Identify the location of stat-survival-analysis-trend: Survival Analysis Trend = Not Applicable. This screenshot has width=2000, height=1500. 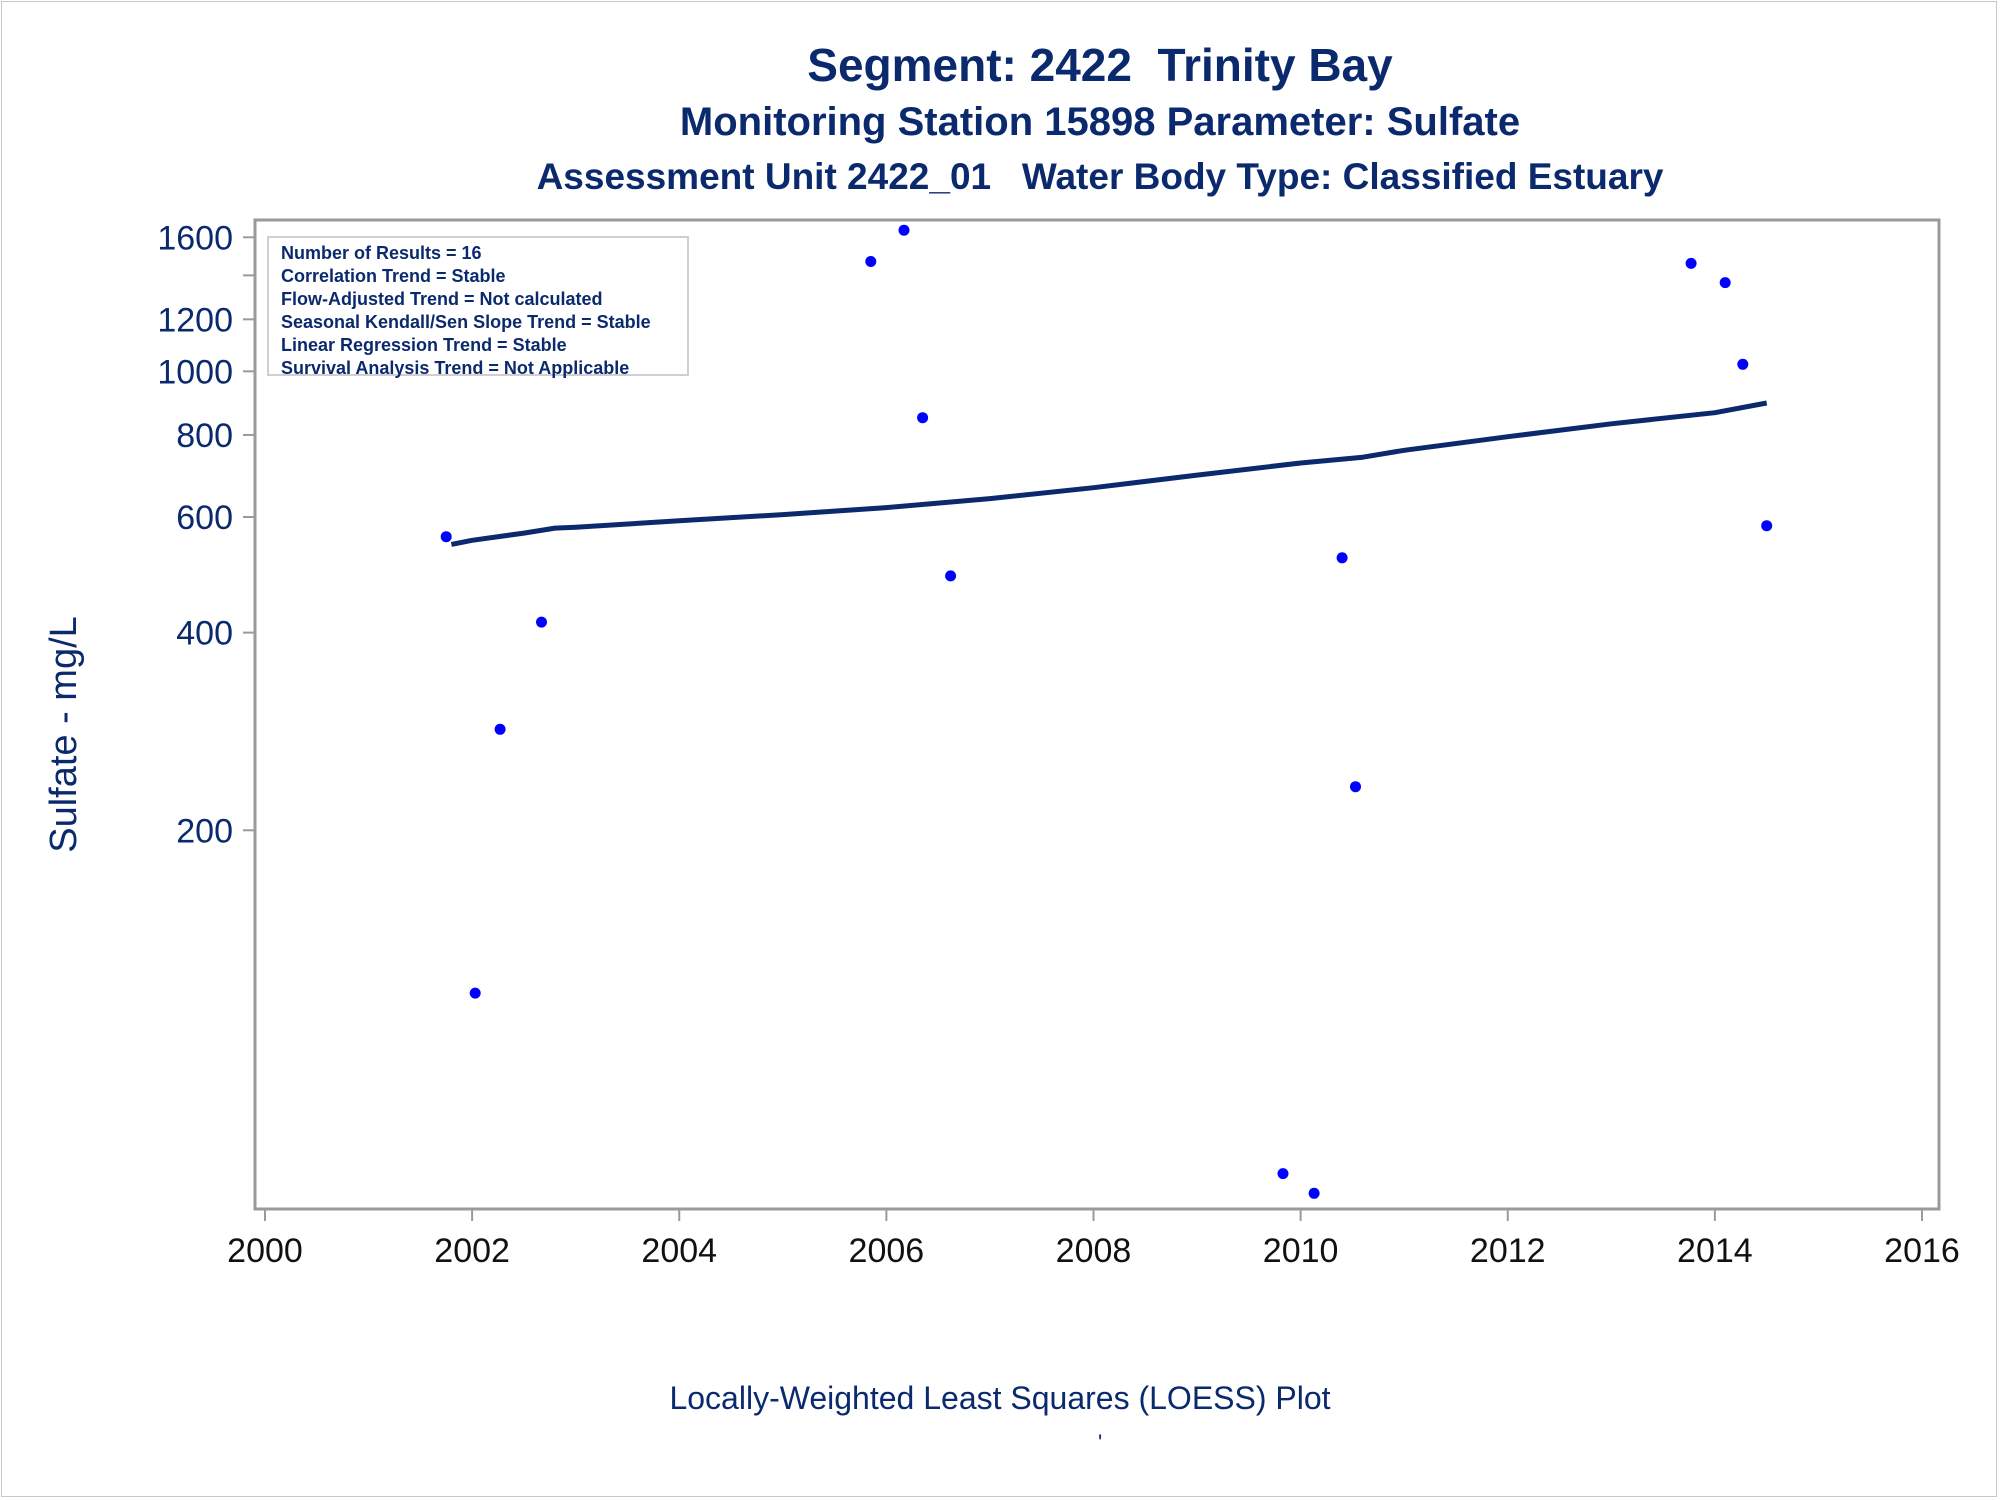
(455, 368).